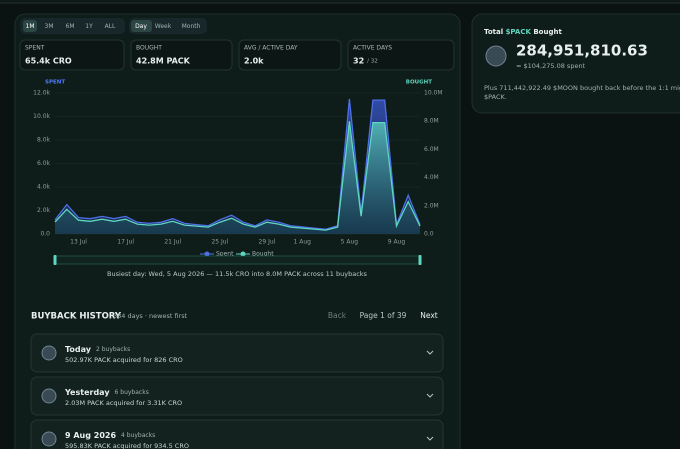 The image size is (680, 449). What do you see at coordinates (55, 83) in the screenshot?
I see `y-axis-label: SPENT` at bounding box center [55, 83].